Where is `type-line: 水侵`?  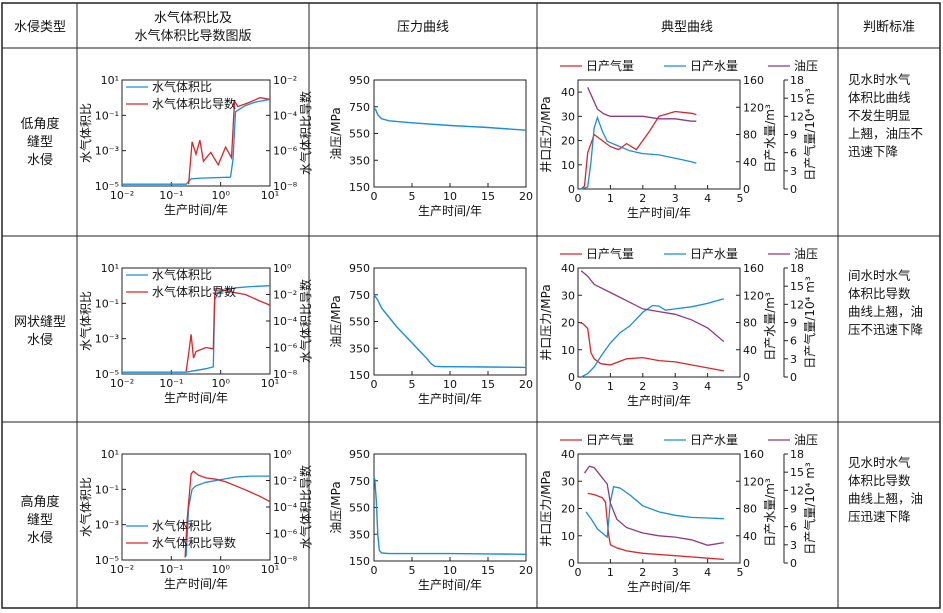
type-line: 水侵 is located at coordinates (40, 538).